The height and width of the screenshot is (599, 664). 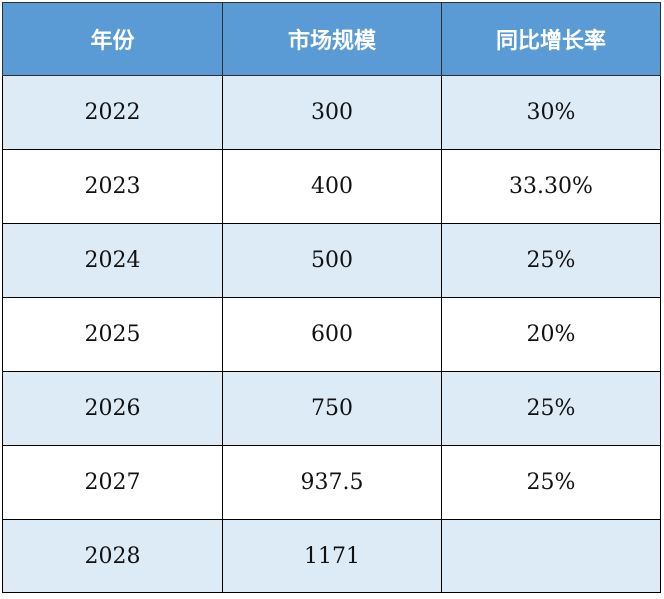 What do you see at coordinates (112, 186) in the screenshot?
I see `cell-year: 2023` at bounding box center [112, 186].